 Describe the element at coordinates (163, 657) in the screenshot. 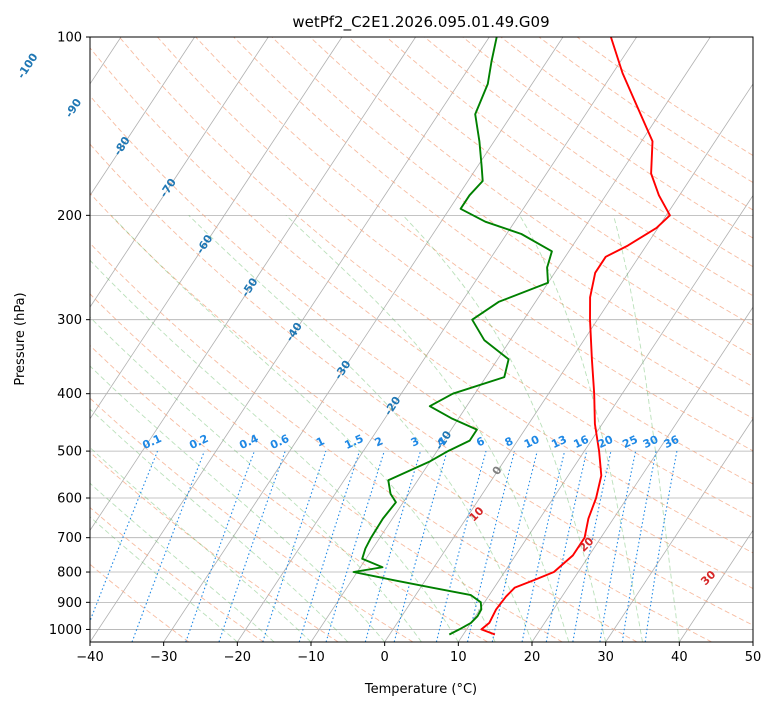

I see `x-tick-label: −30` at that location.